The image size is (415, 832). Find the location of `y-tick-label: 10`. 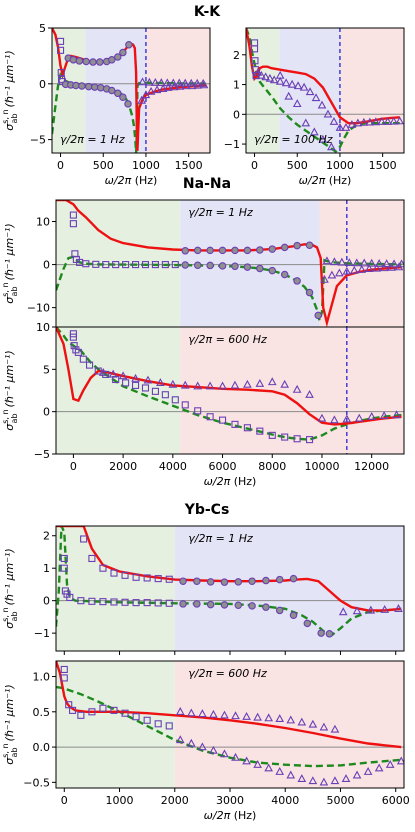

y-tick-label: 10 is located at coordinates (43, 222).